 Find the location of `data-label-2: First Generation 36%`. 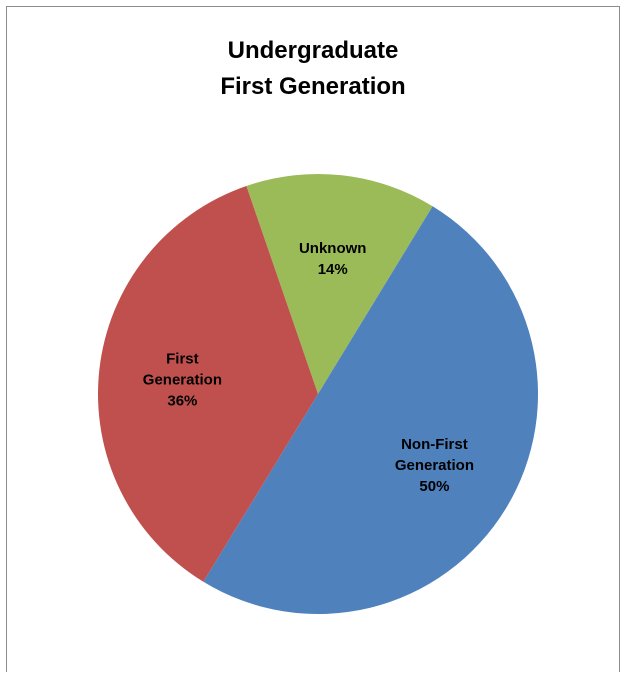

data-label-2: First Generation 36% is located at coordinates (182, 379).